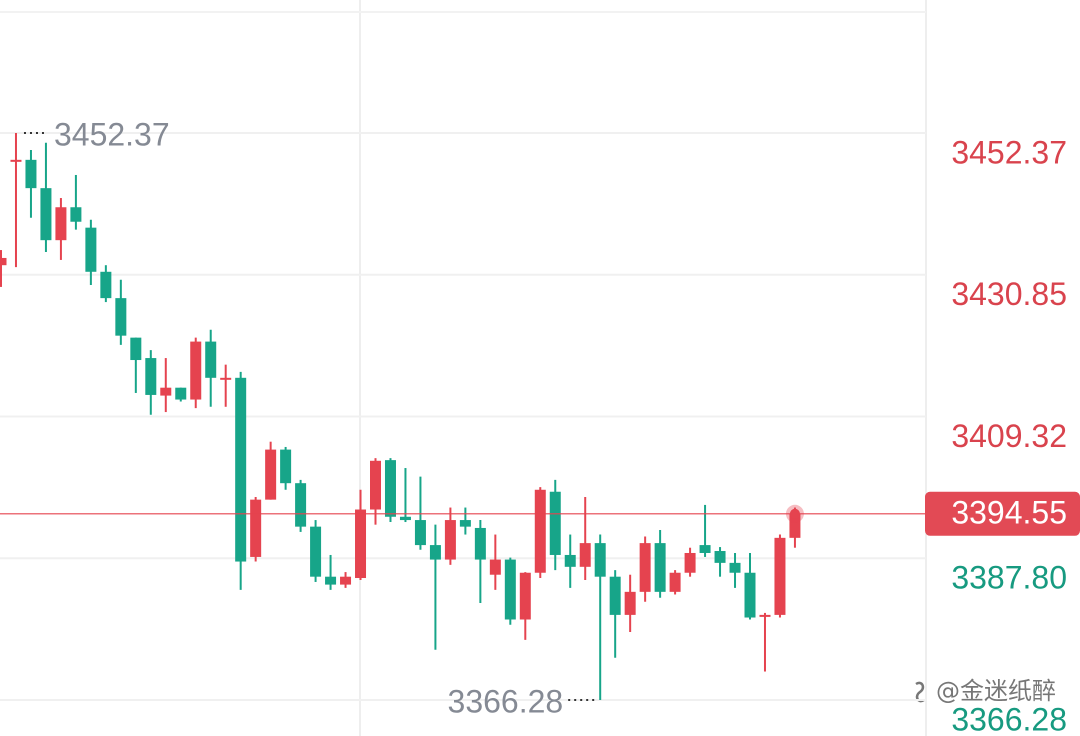 This screenshot has height=736, width=1080. Describe the element at coordinates (1009, 512) in the screenshot. I see `last-price-label: 3394.55` at that location.